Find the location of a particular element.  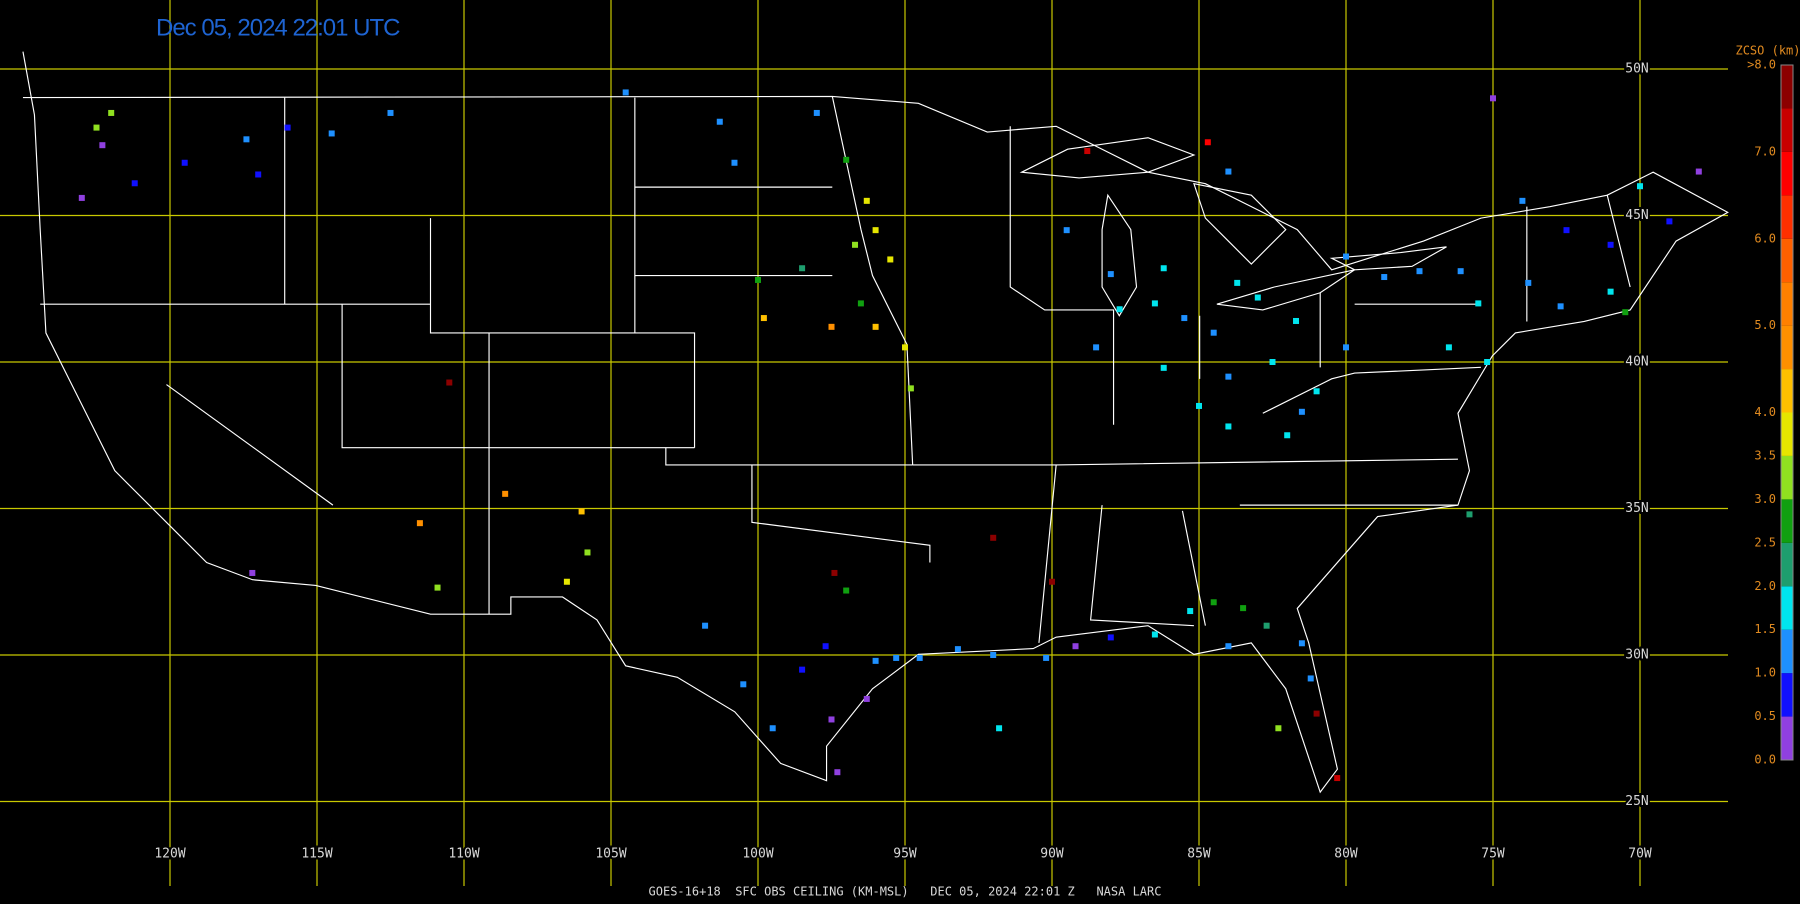

colorbar: 0.0 0.5 1.0 1.5 2.0 2.5 3.0 3.5 4.0 5.0 6.0 7.0 >8.0 is located at coordinates (1770, 412).